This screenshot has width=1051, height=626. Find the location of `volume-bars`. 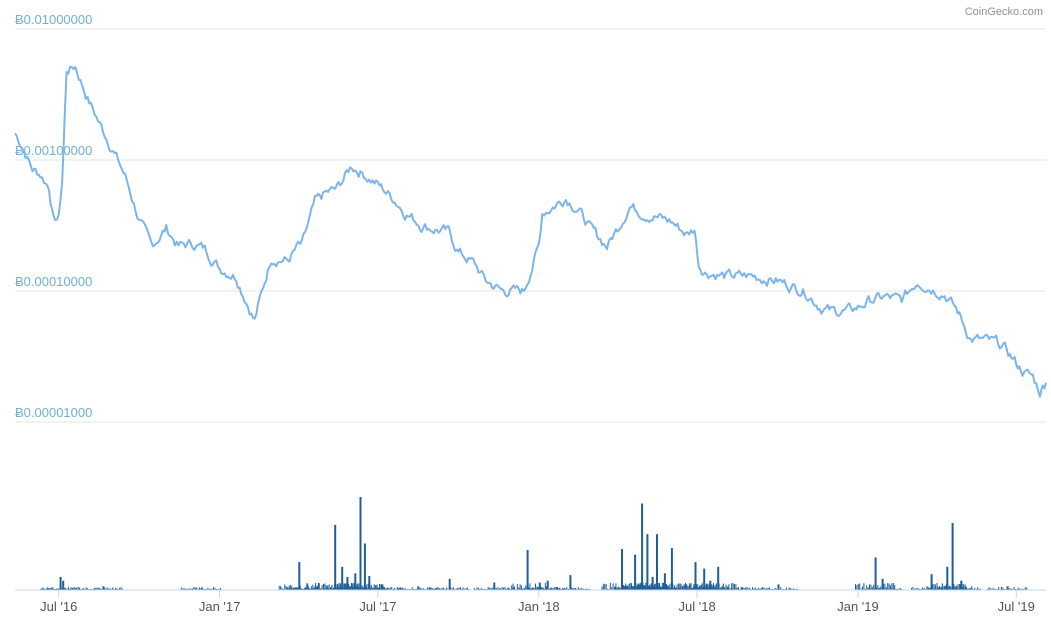

volume-bars is located at coordinates (534, 544).